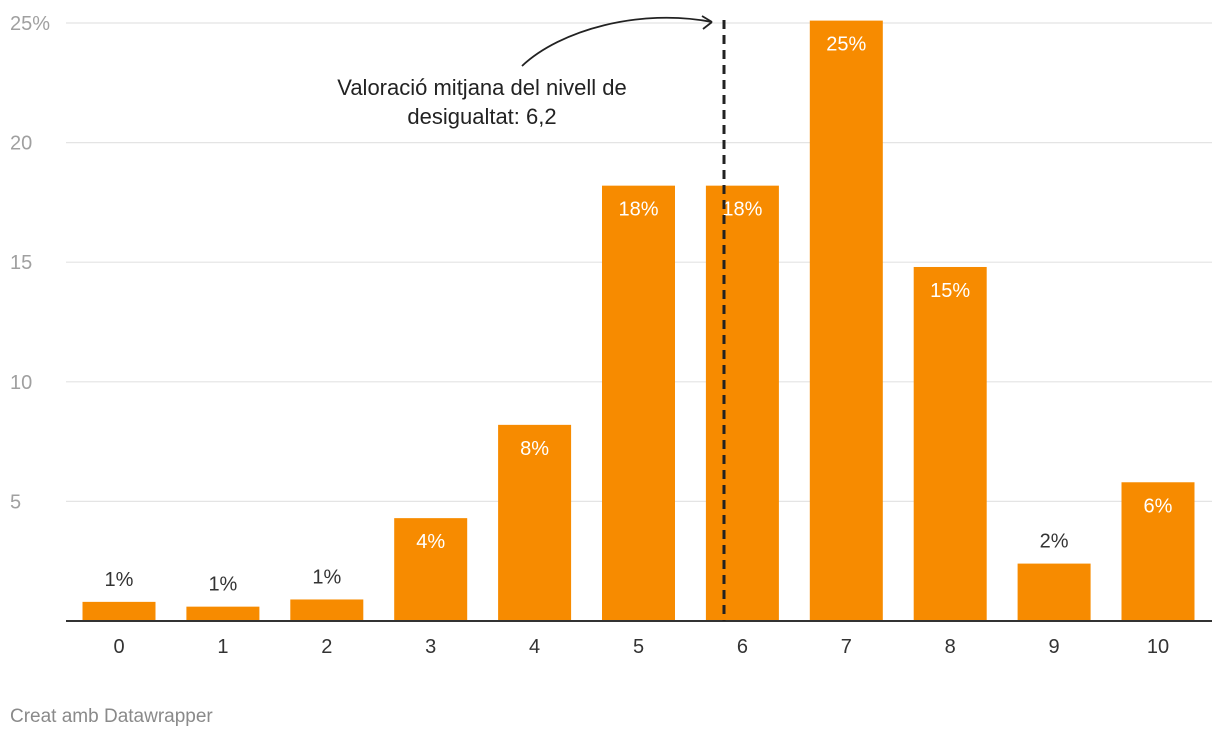 The width and height of the screenshot is (1220, 742). I want to click on bar-value-label: 25%, so click(846, 45).